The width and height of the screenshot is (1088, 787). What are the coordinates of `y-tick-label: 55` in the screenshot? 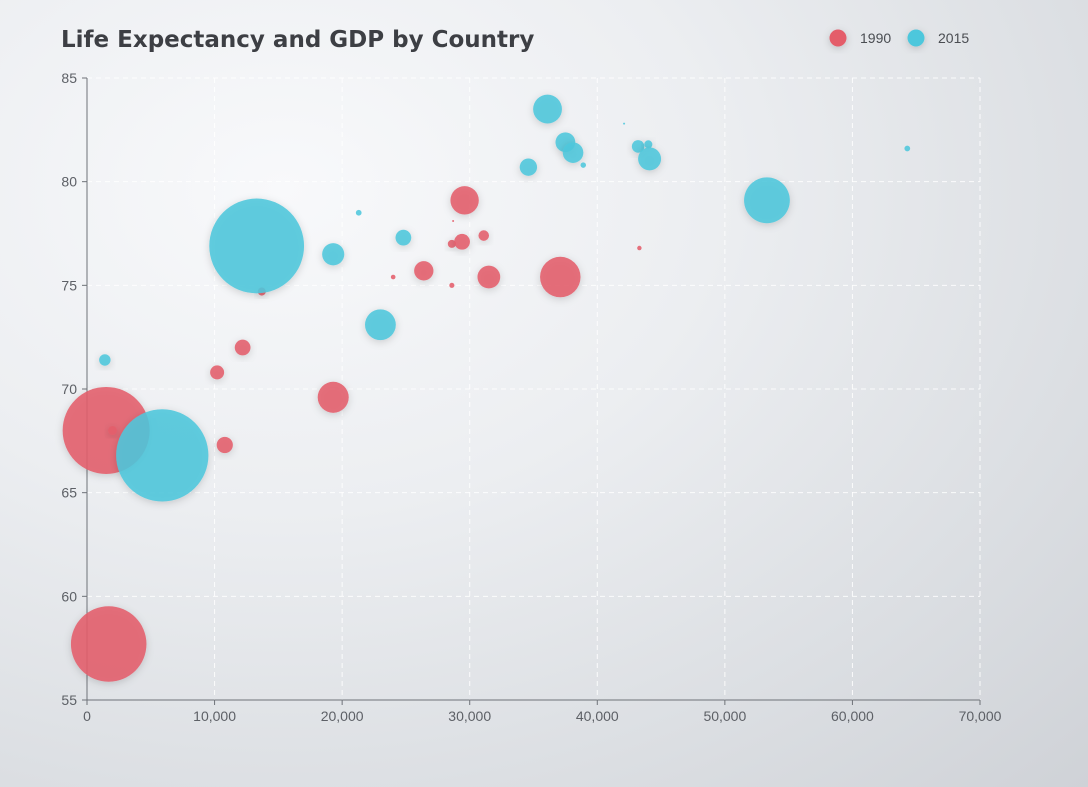 It's located at (69, 700).